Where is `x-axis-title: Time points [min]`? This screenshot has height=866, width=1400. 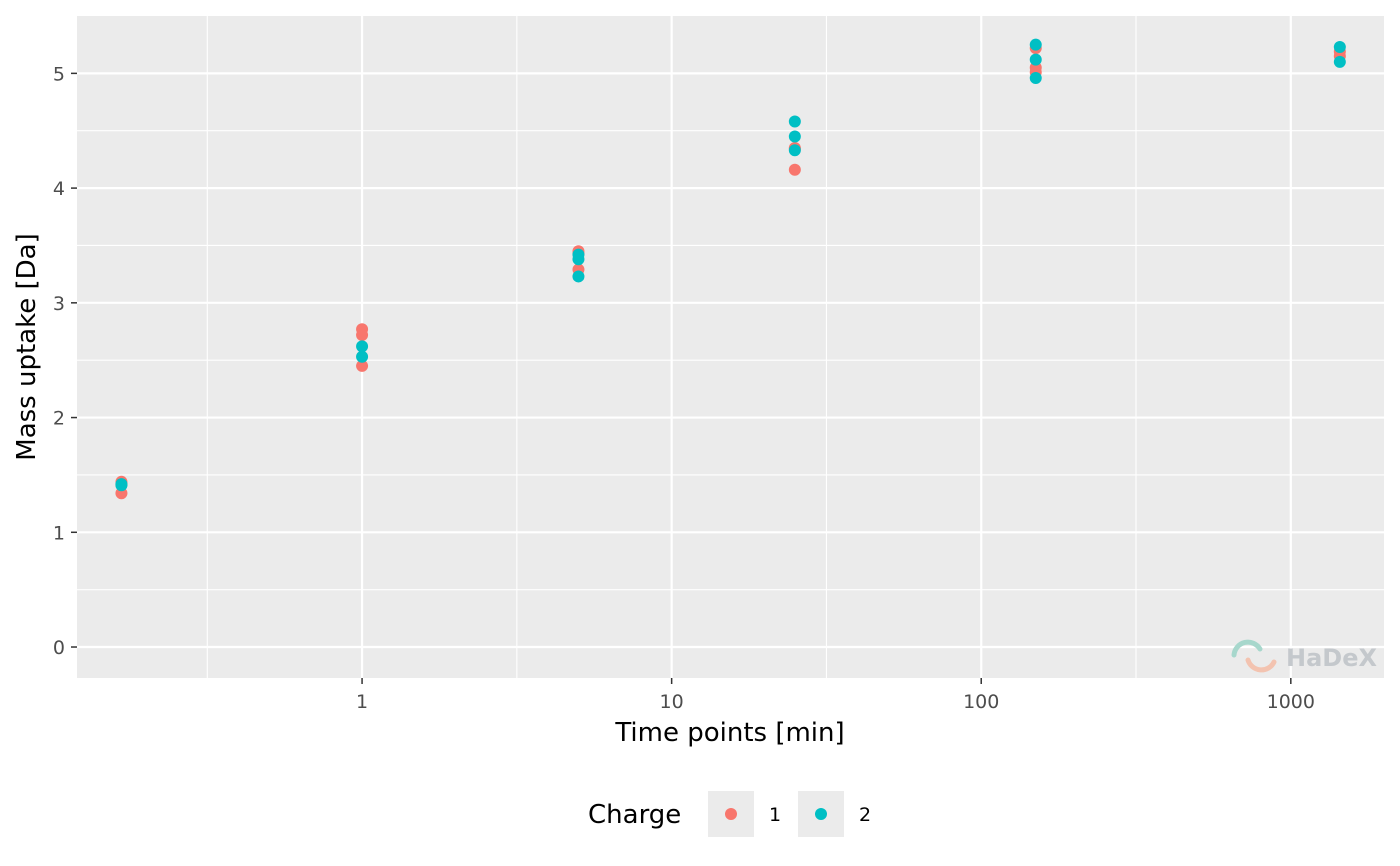
x-axis-title: Time points [min] is located at coordinates (729, 733).